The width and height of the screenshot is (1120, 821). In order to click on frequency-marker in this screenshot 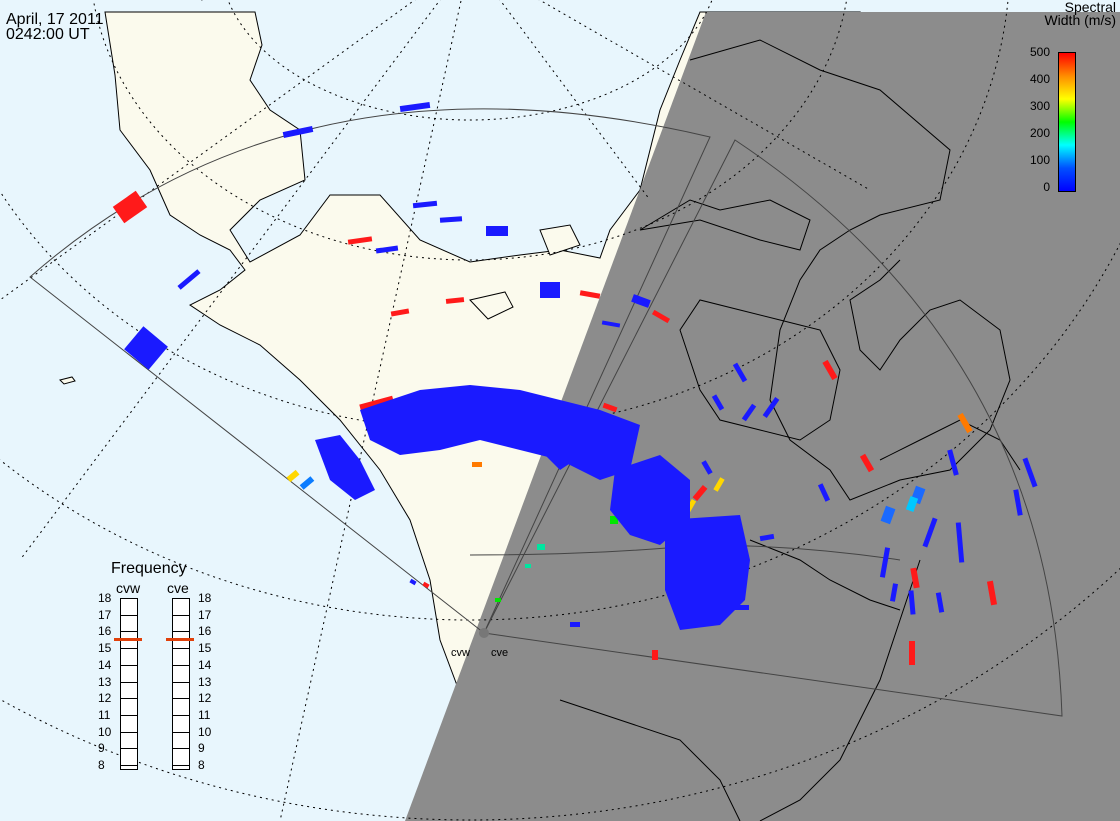, I will do `click(128, 639)`.